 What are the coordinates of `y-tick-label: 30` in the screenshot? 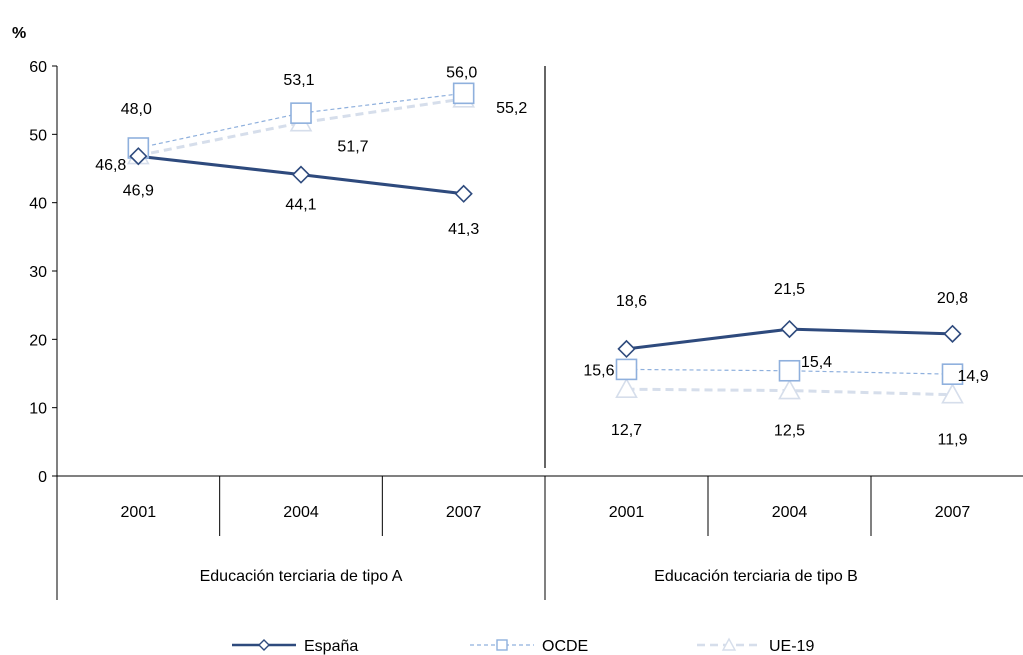 It's located at (38, 272).